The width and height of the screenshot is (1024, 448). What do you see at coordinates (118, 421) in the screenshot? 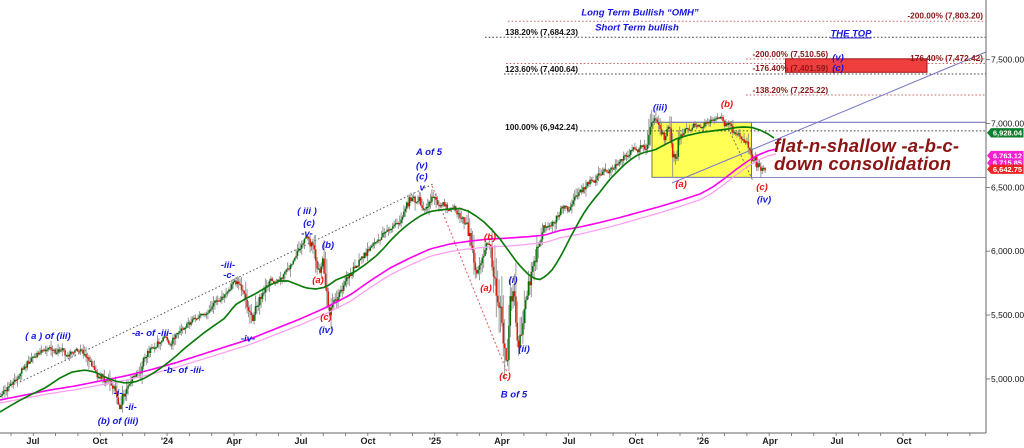
I see `svg-text: (b) of (iii)` at bounding box center [118, 421].